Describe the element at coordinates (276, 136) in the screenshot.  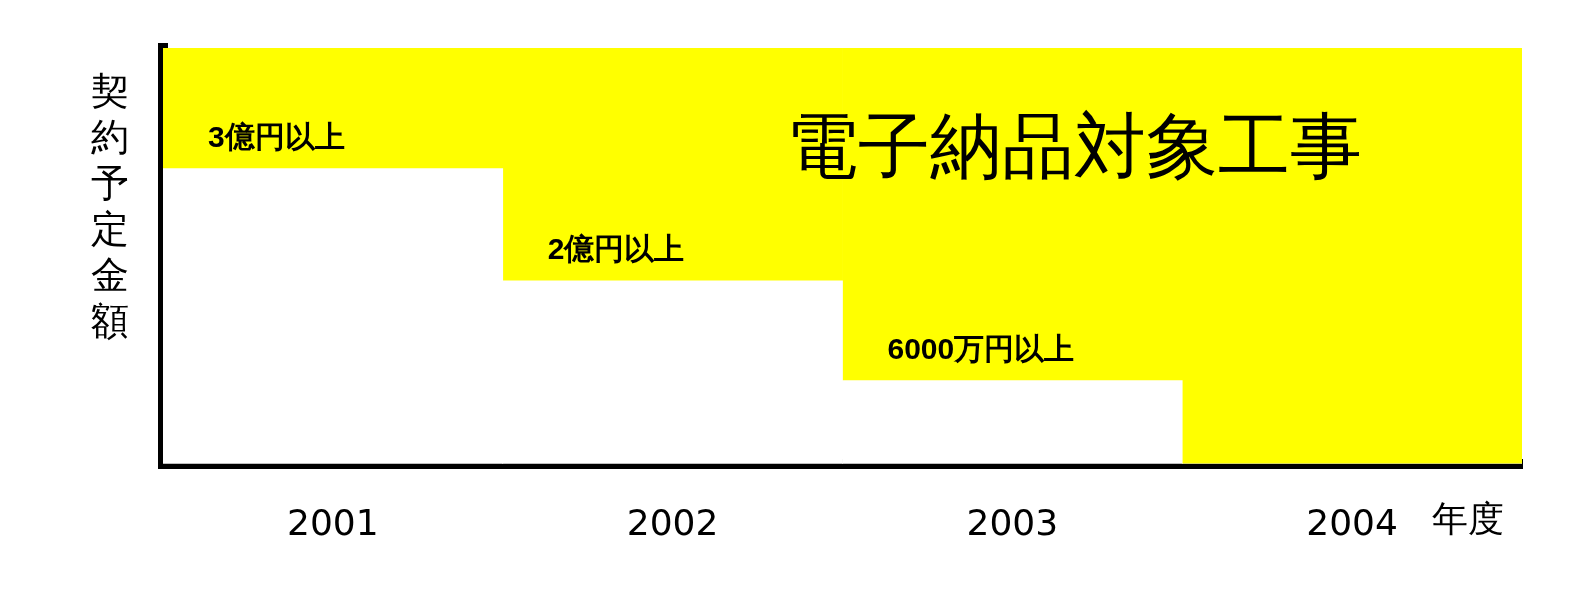
I see `annotation: 3億円以上` at that location.